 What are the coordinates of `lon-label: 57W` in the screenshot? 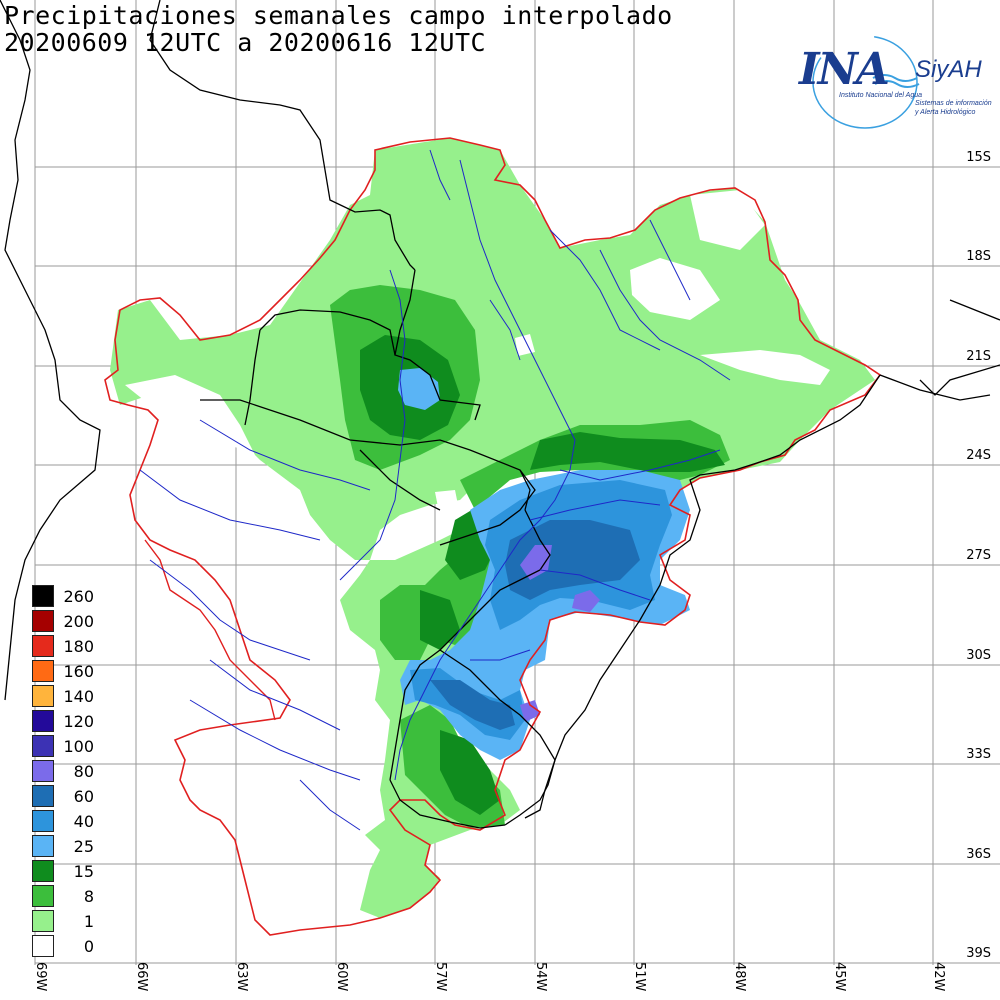 It's located at (440, 977).